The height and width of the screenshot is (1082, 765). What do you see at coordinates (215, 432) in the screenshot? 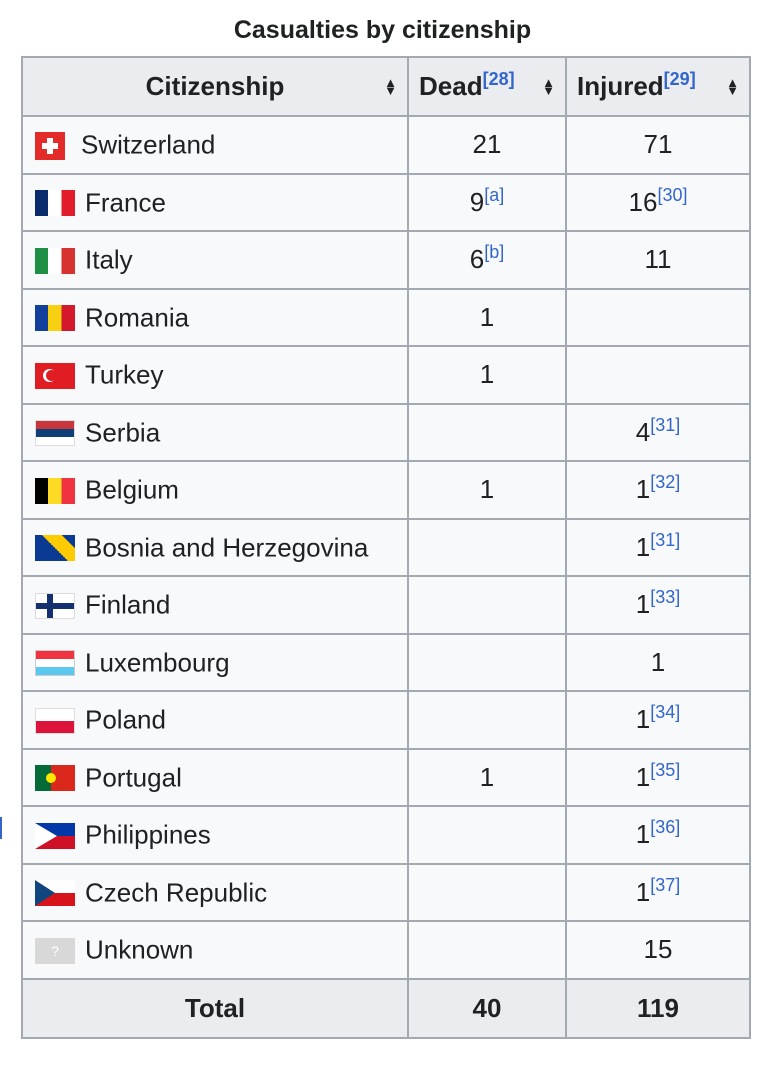
I see `citizenship-cell: Serbia` at bounding box center [215, 432].